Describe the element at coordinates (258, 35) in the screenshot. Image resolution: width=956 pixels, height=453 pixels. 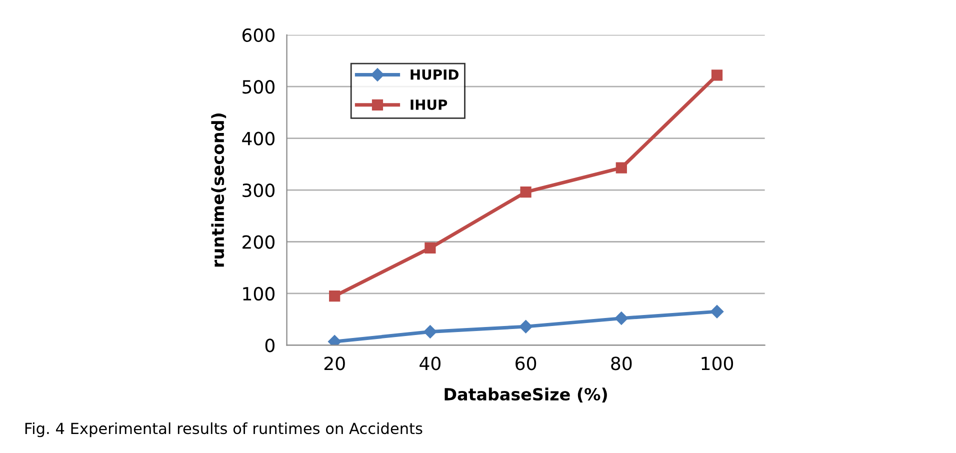
I see `y-tick-label: 600` at that location.